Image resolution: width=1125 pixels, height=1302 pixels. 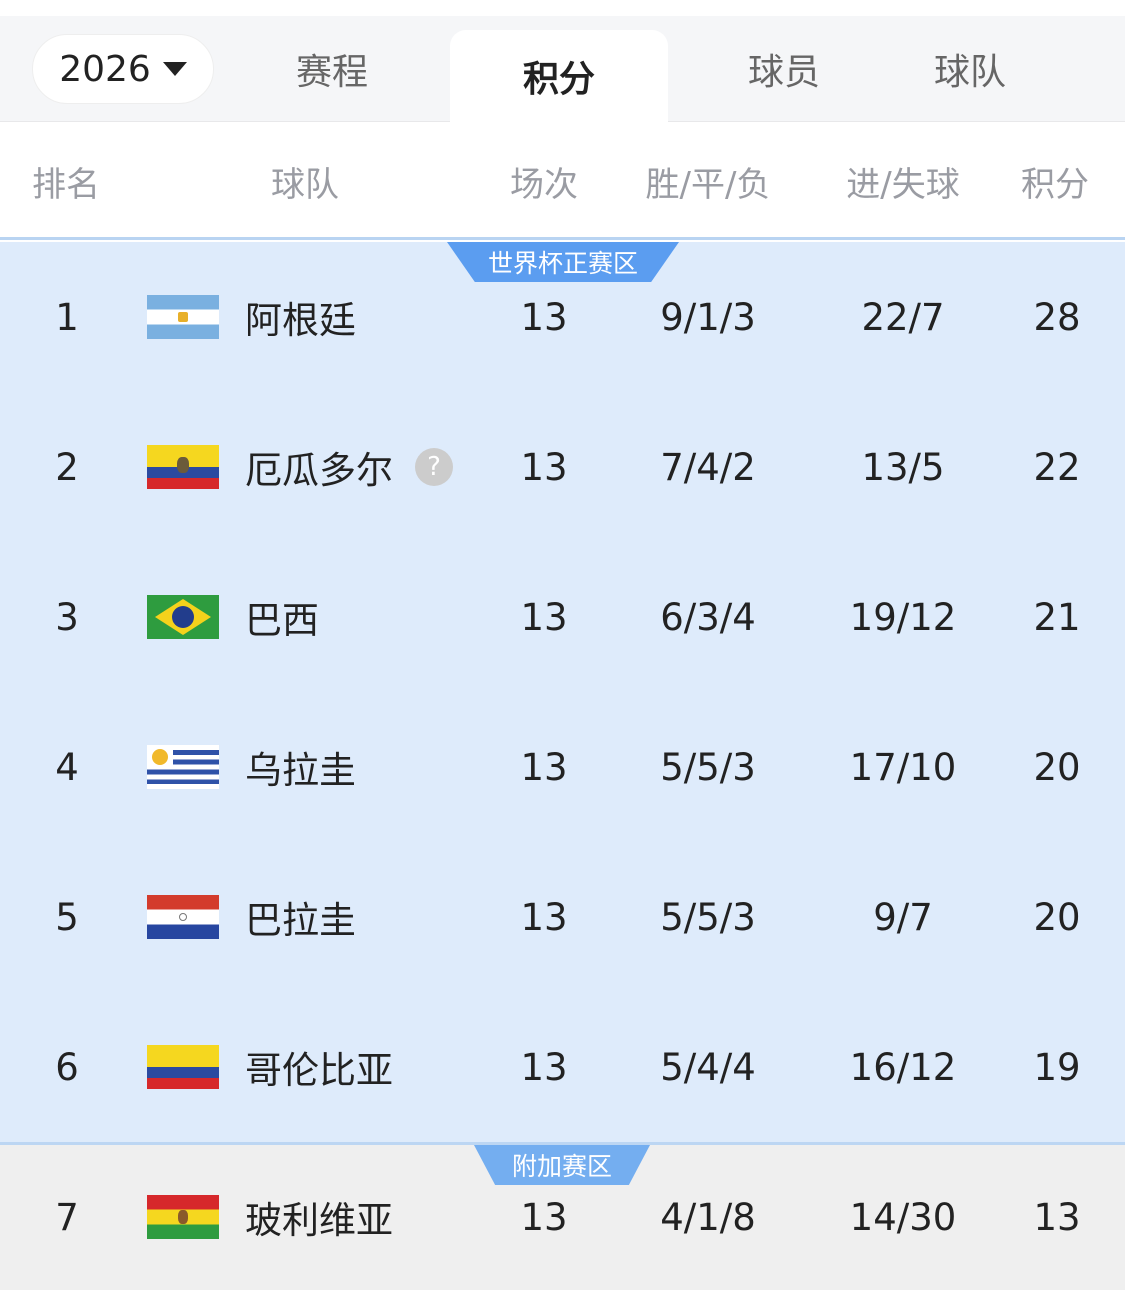 What do you see at coordinates (708, 617) in the screenshot?
I see `win-draw-loss: 6/3/4` at bounding box center [708, 617].